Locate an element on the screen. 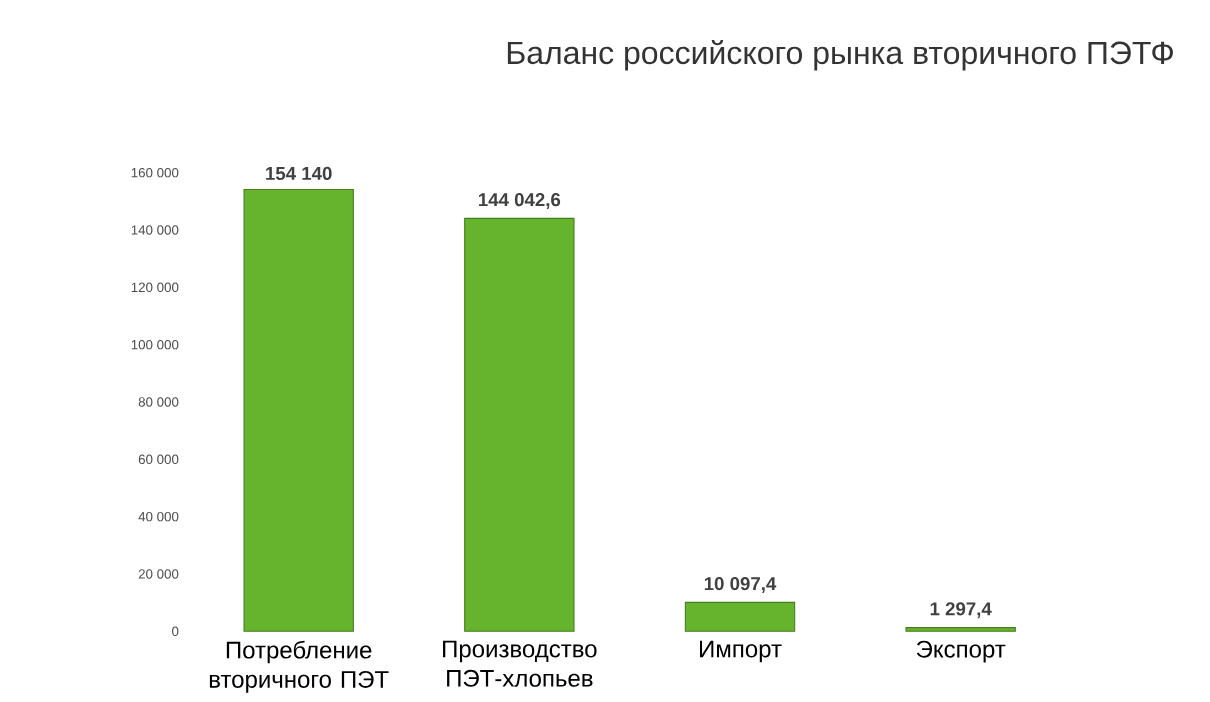  data-label: 10 097,4 is located at coordinates (740, 585).